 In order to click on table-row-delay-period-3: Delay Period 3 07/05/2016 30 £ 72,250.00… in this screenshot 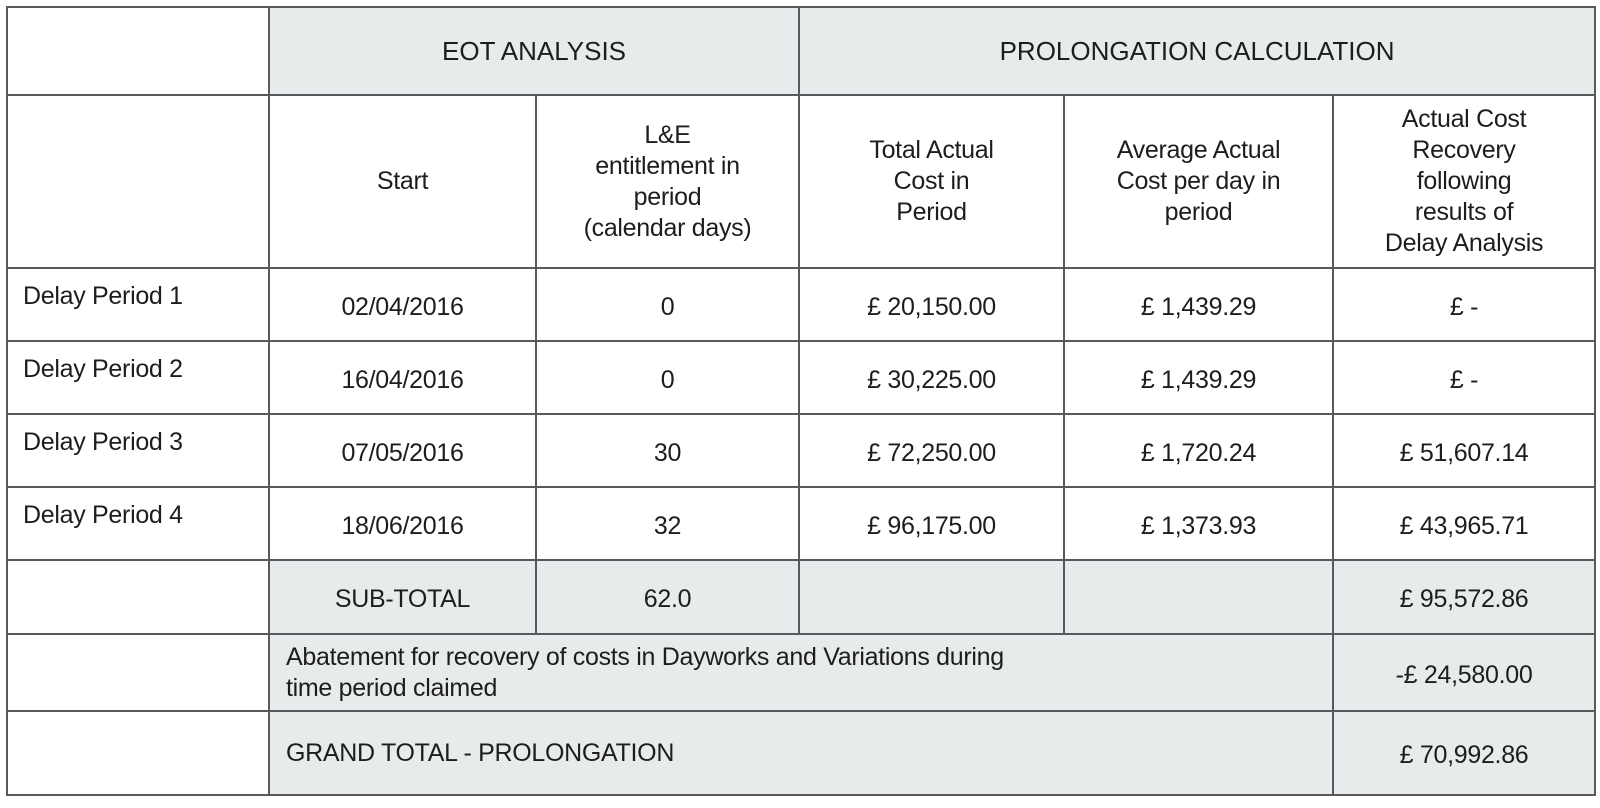, I will do `click(801, 450)`.